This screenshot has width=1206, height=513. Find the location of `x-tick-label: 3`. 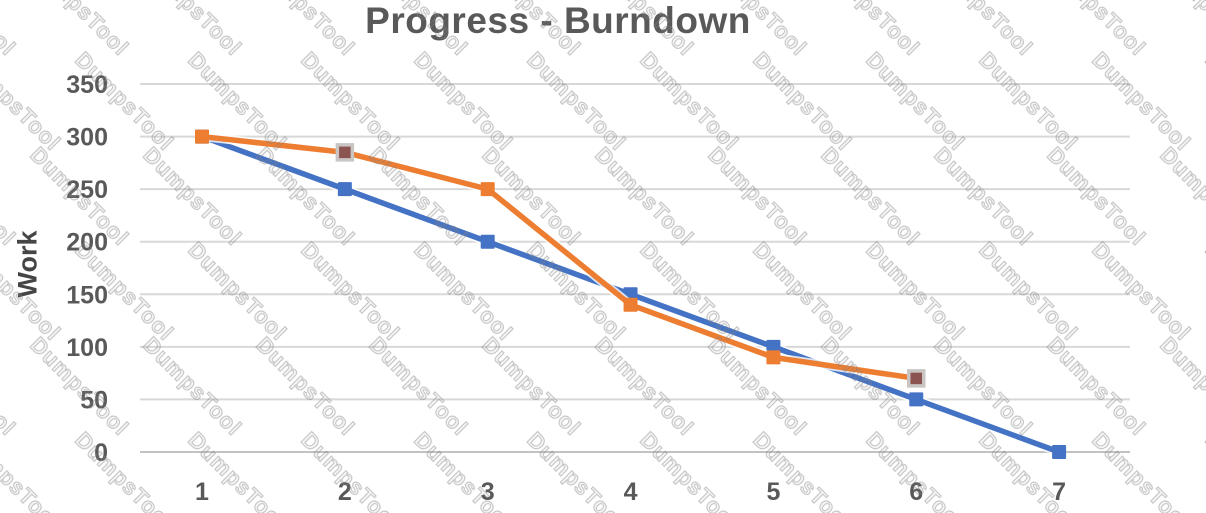

x-tick-label: 3 is located at coordinates (488, 492).